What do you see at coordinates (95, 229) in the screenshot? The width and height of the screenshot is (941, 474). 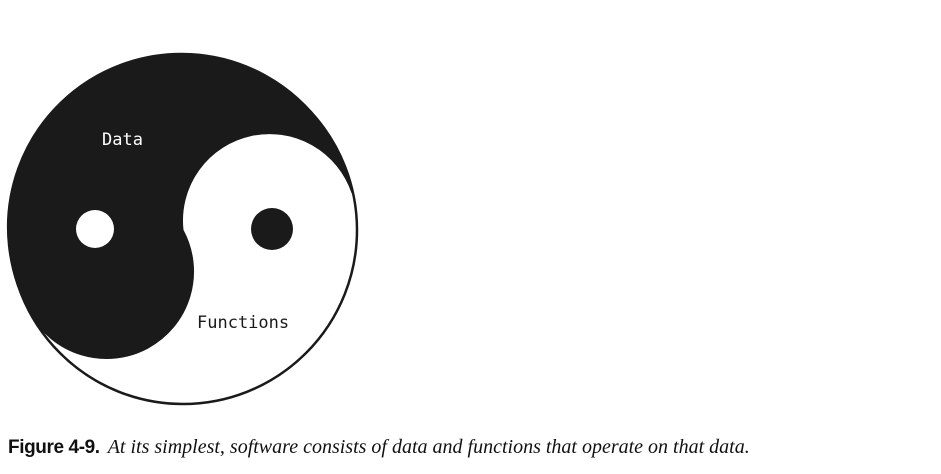 I see `yin-yang-light-dot` at bounding box center [95, 229].